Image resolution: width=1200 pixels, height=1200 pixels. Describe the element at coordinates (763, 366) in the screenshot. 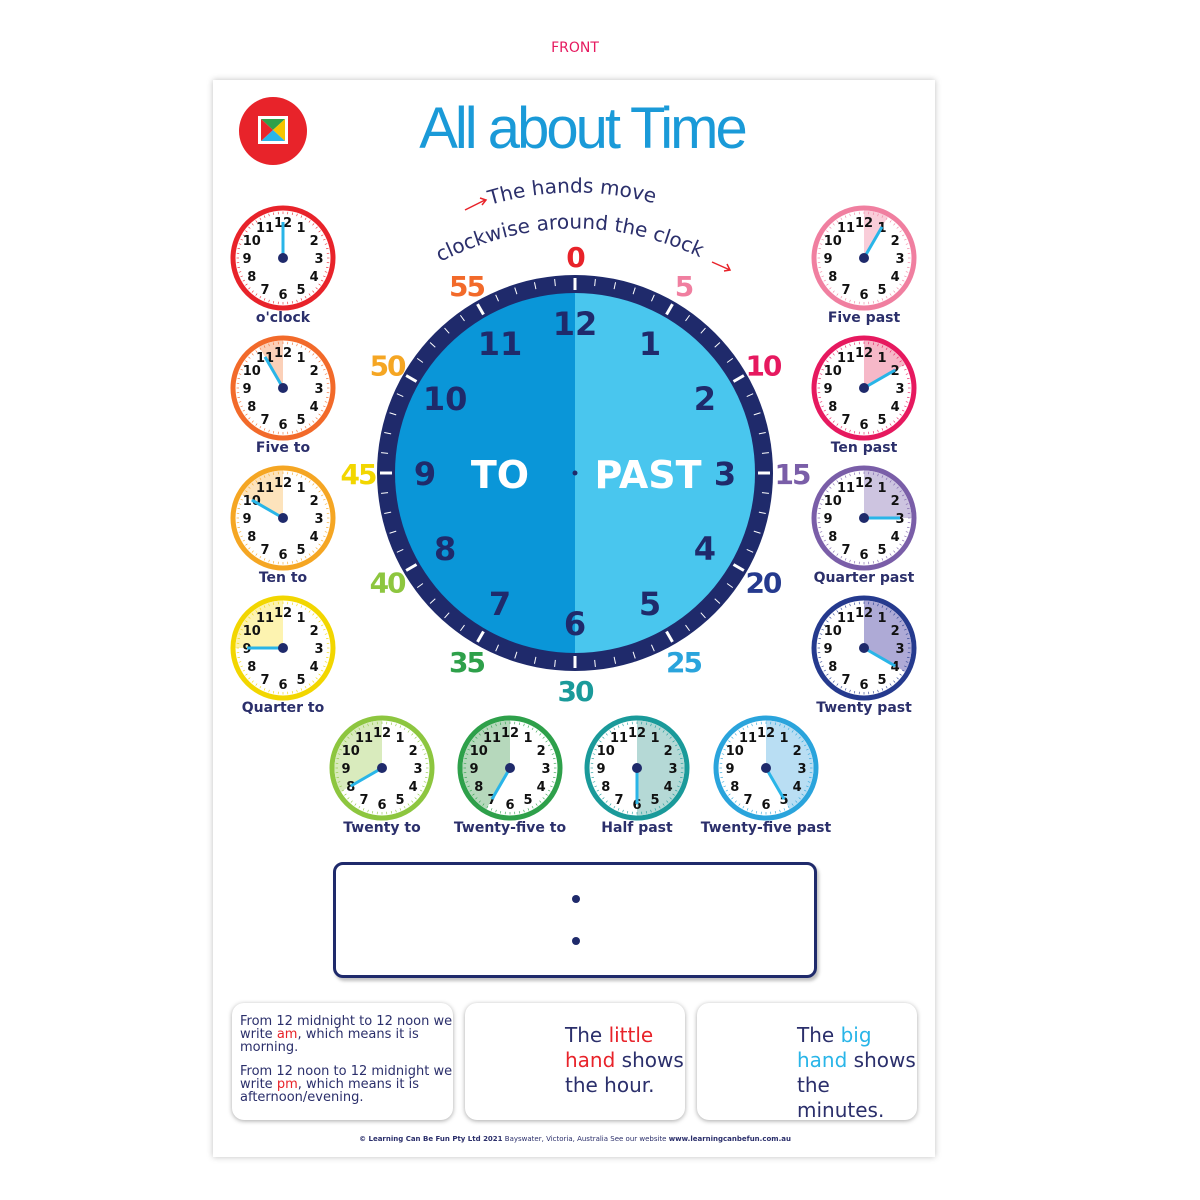

I see `minute-number: 10` at that location.